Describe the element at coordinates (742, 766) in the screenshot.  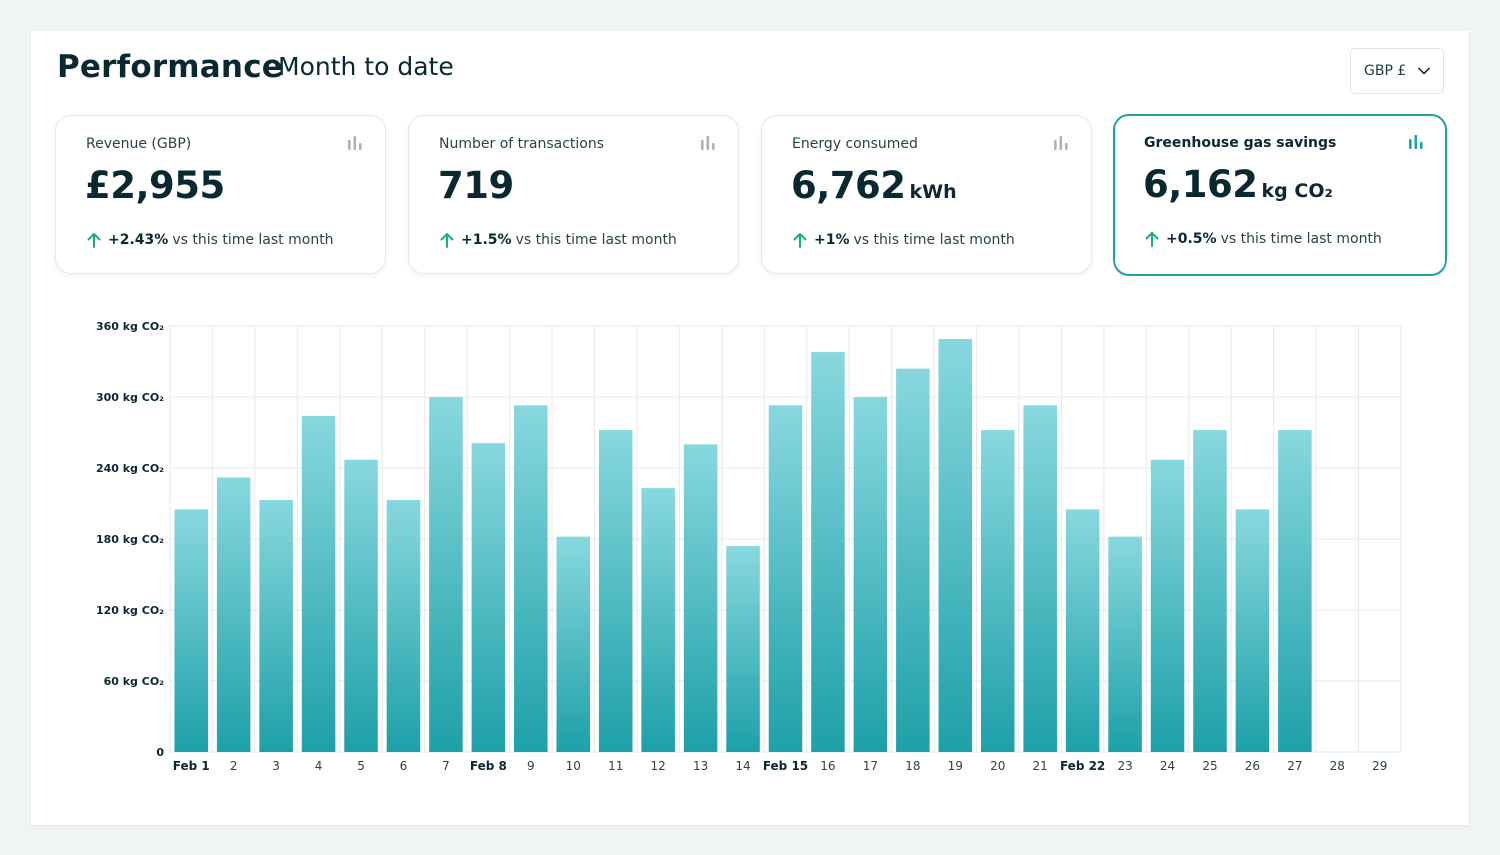
I see `x-tick-label: 14` at that location.